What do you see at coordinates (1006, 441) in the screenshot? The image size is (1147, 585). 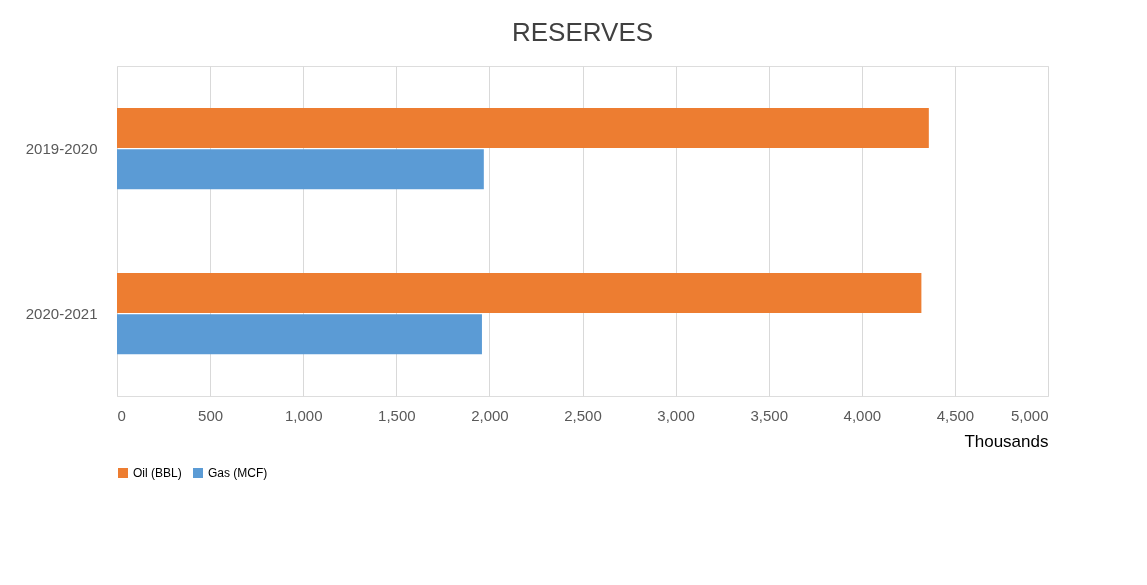 I see `x-axis-title: Thousands` at bounding box center [1006, 441].